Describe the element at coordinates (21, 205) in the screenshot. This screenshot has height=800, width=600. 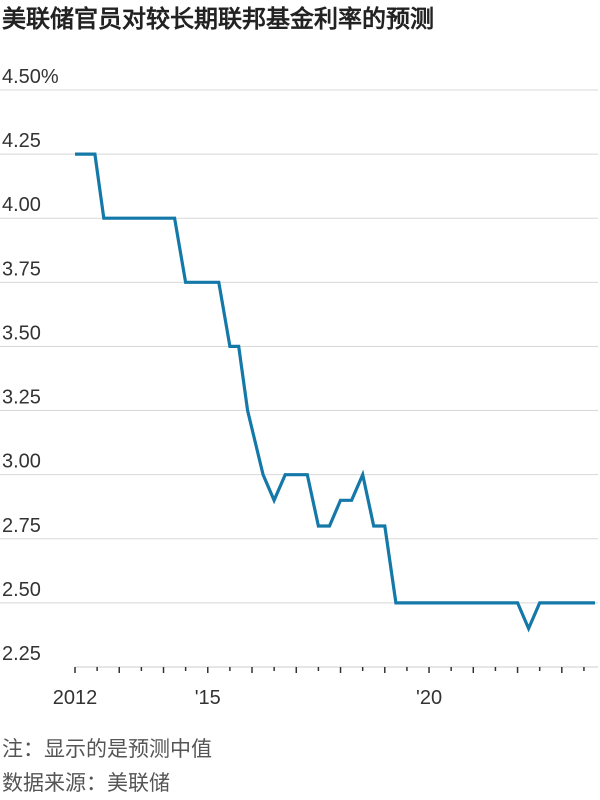
I see `y-tick-label: 4.00` at that location.